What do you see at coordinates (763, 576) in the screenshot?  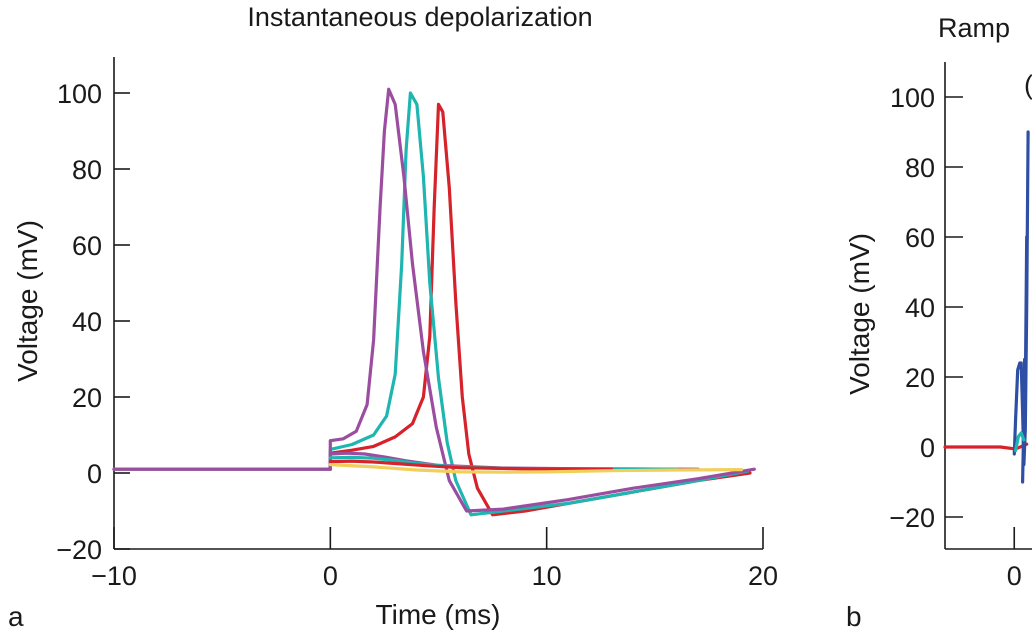 I see `panel-a-x-tick-label: 20` at bounding box center [763, 576].